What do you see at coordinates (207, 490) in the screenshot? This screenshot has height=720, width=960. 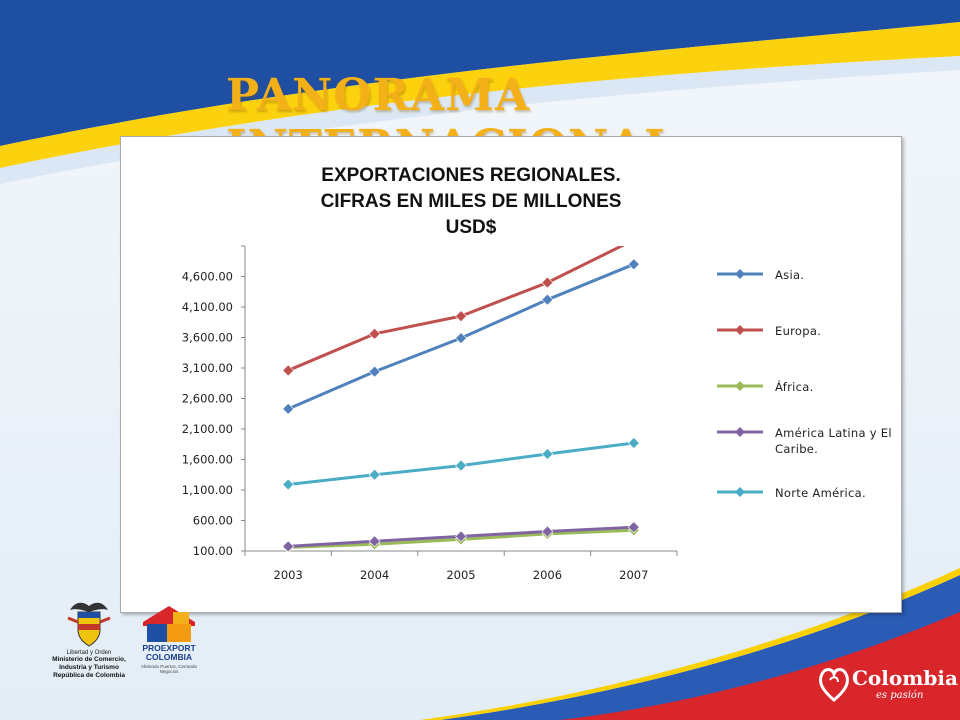 I see `y-tick-label: 1,100.00` at bounding box center [207, 490].